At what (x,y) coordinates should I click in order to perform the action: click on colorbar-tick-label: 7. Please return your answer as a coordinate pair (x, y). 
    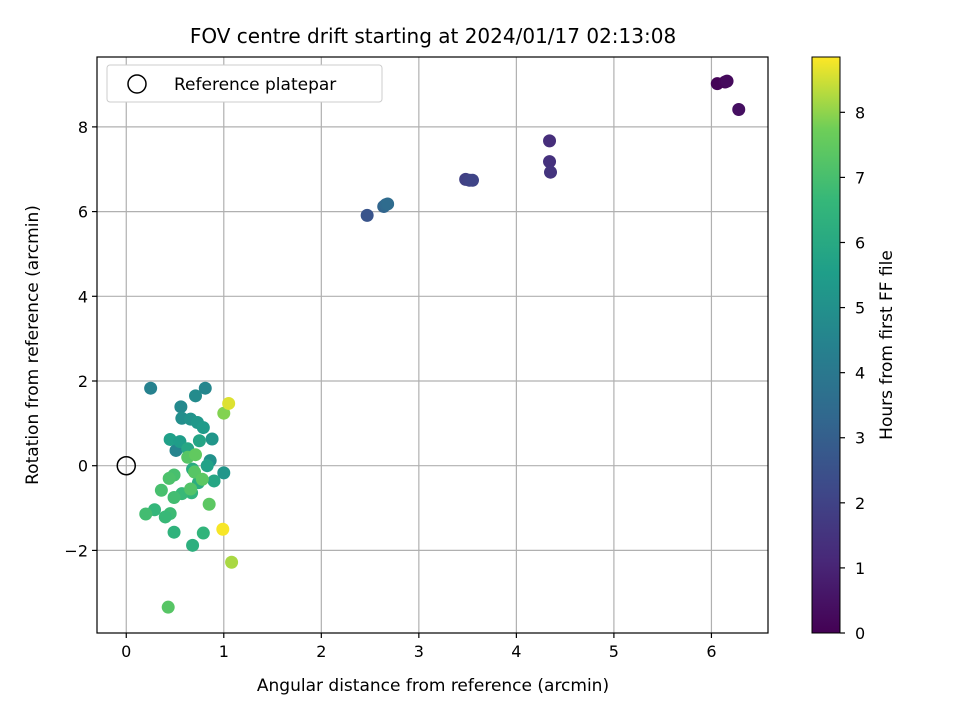
    Looking at the image, I should click on (860, 177).